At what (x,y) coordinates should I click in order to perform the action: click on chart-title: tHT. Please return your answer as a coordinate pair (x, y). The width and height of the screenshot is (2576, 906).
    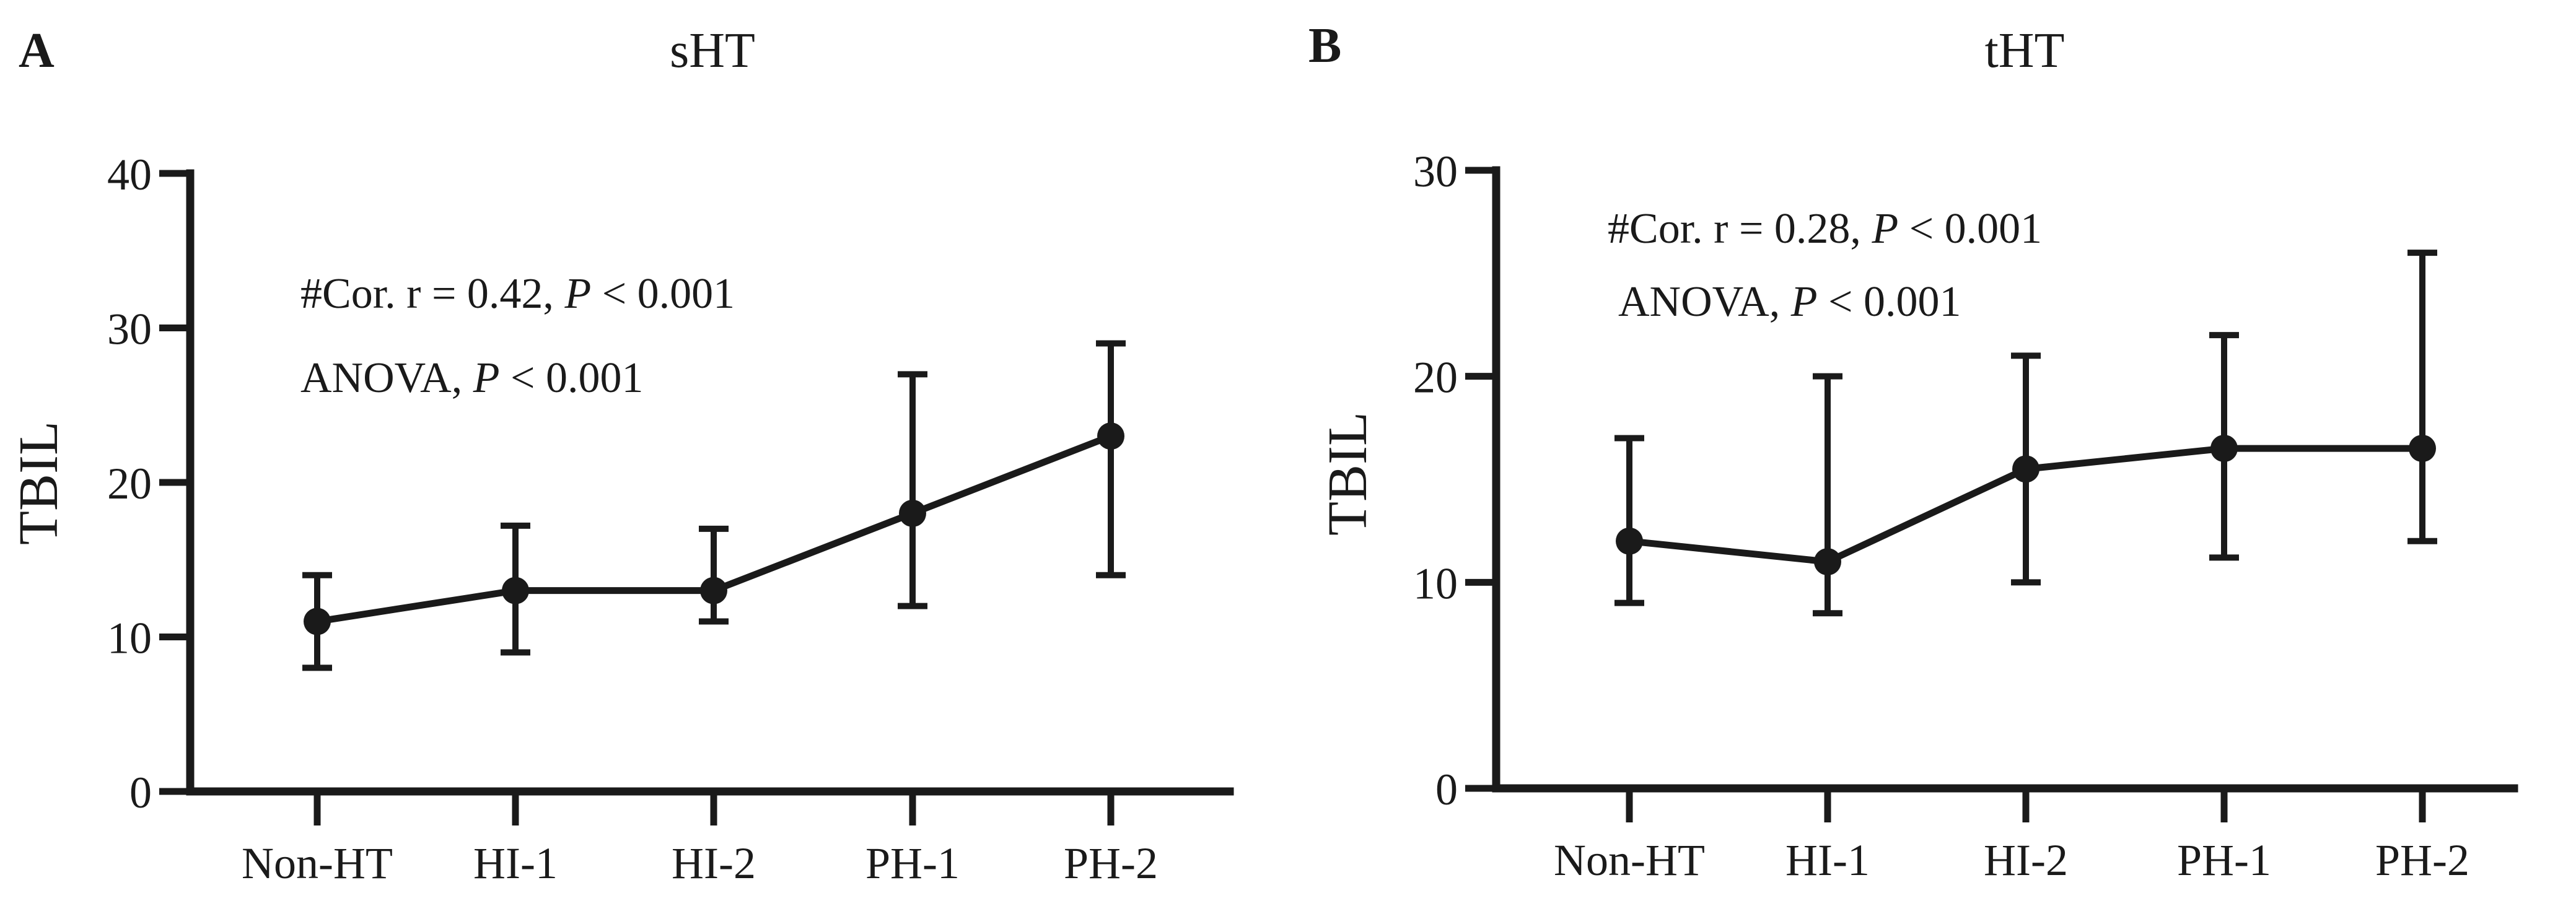
    Looking at the image, I should click on (2025, 51).